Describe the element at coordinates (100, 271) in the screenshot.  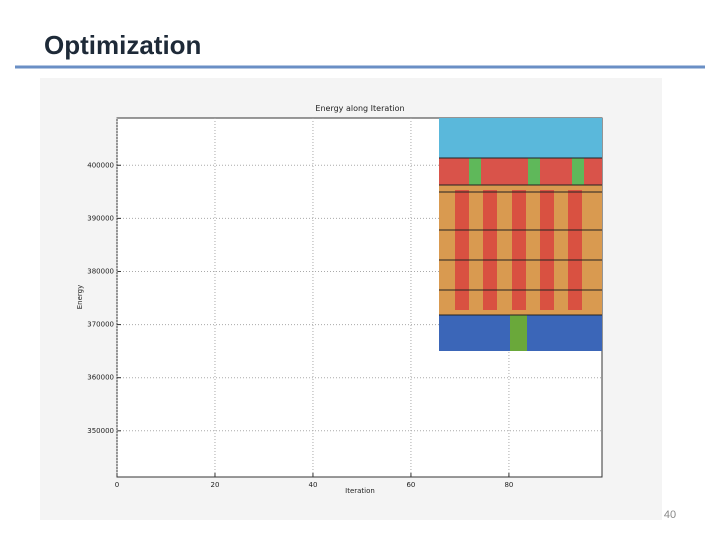
I see `y-tick-label: 380000` at that location.